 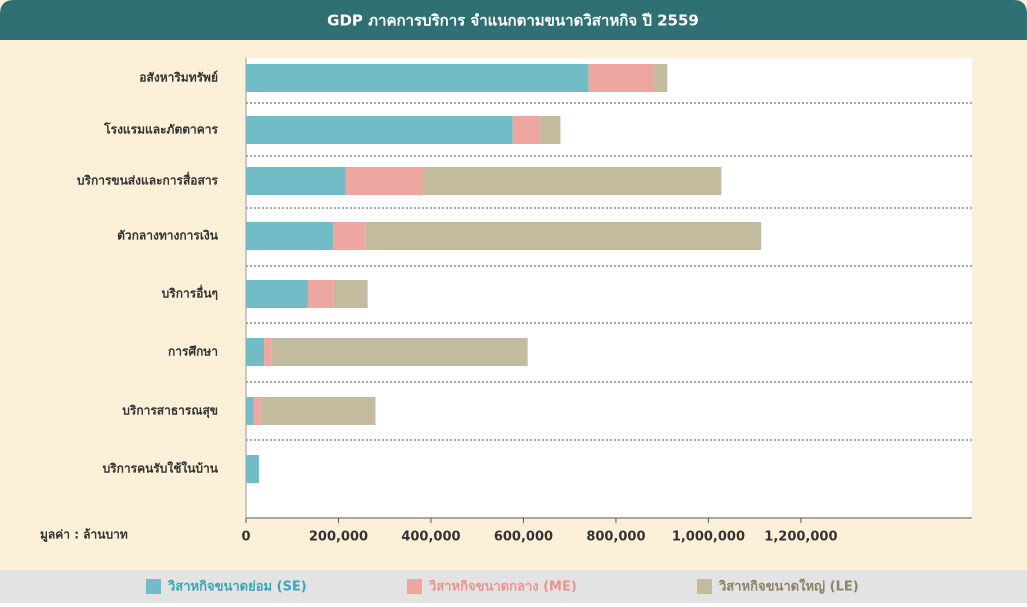 What do you see at coordinates (170, 411) in the screenshot?
I see `y-tick-label: บริการสาธารณสุข` at bounding box center [170, 411].